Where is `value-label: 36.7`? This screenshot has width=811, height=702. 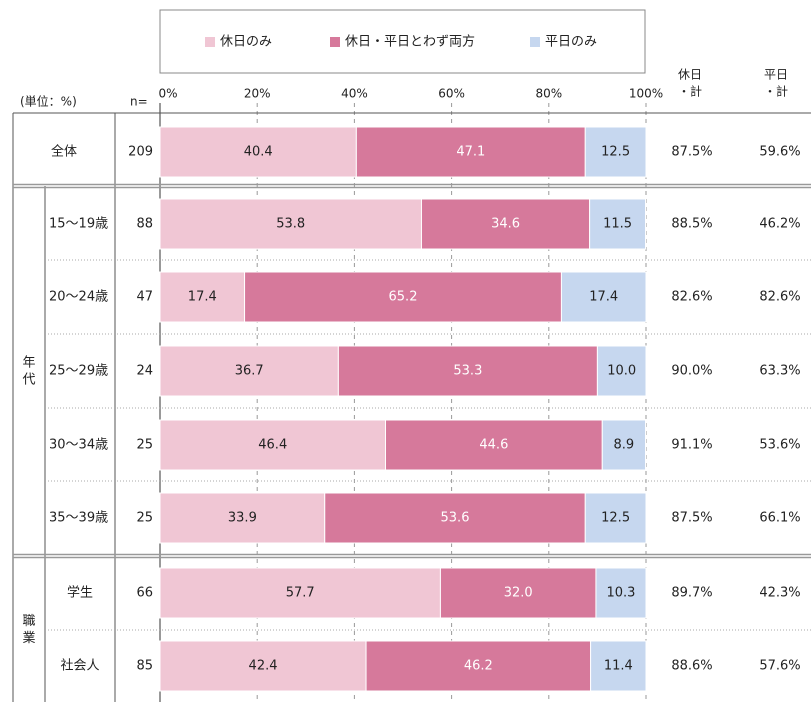 value-label: 36.7 is located at coordinates (249, 371).